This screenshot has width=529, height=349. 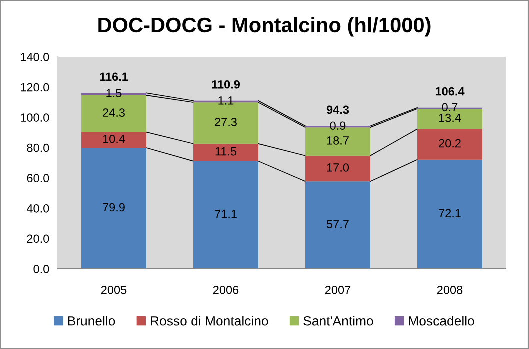 What do you see at coordinates (38, 208) in the screenshot?
I see `y-tick-label: 40.0` at bounding box center [38, 208].